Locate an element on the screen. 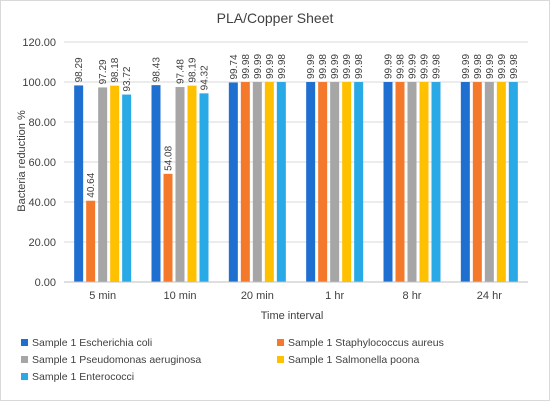 This screenshot has height=401, width=550. legend-label: Sample 1 Pseudomonas aeruginosa is located at coordinates (116, 360).